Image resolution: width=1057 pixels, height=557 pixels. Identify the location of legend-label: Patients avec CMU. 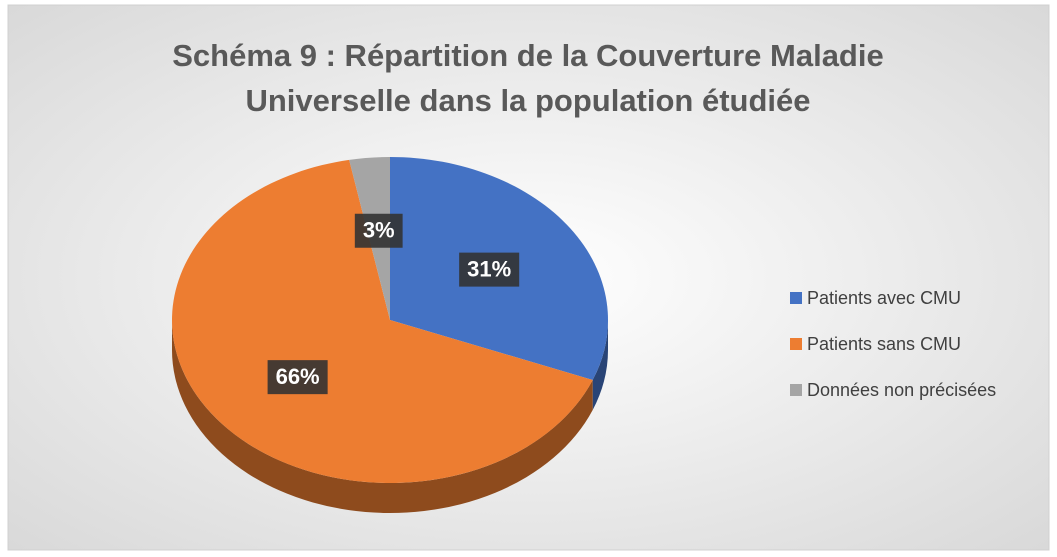
(884, 298).